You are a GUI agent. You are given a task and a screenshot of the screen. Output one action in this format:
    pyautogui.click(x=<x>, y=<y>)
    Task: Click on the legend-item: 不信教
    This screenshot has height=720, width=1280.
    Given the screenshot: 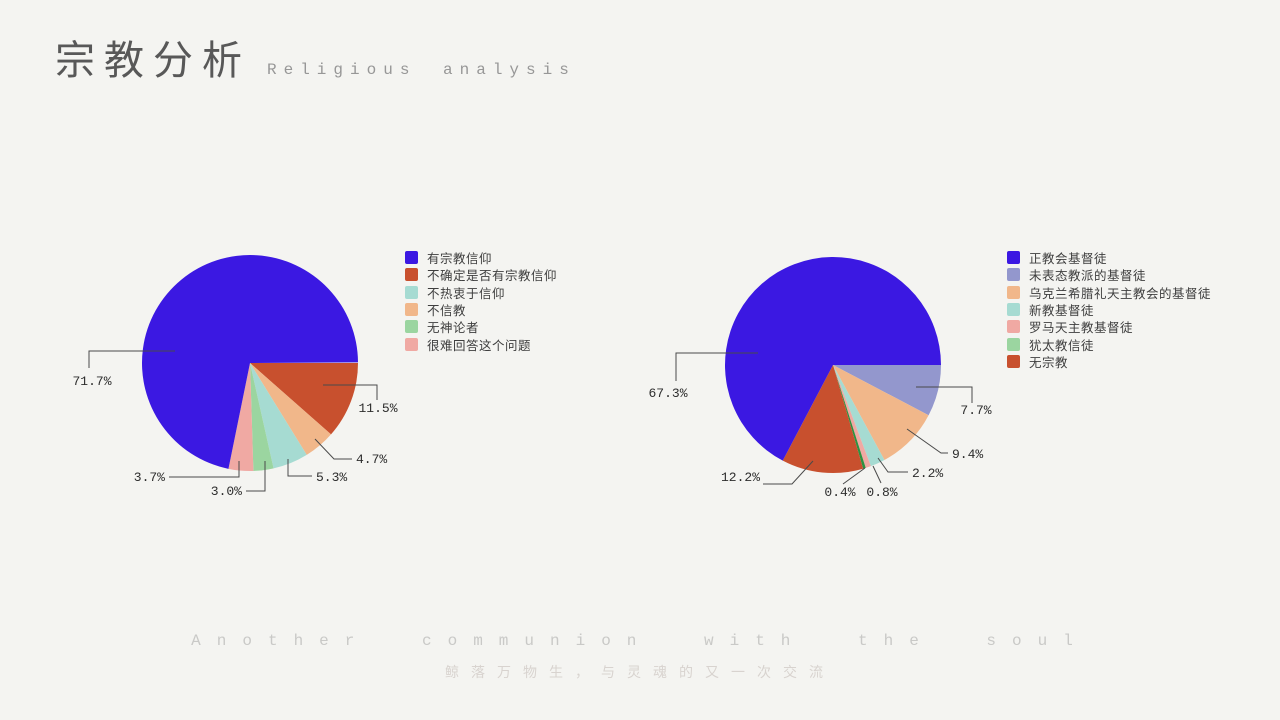 What is the action you would take?
    pyautogui.click(x=481, y=309)
    